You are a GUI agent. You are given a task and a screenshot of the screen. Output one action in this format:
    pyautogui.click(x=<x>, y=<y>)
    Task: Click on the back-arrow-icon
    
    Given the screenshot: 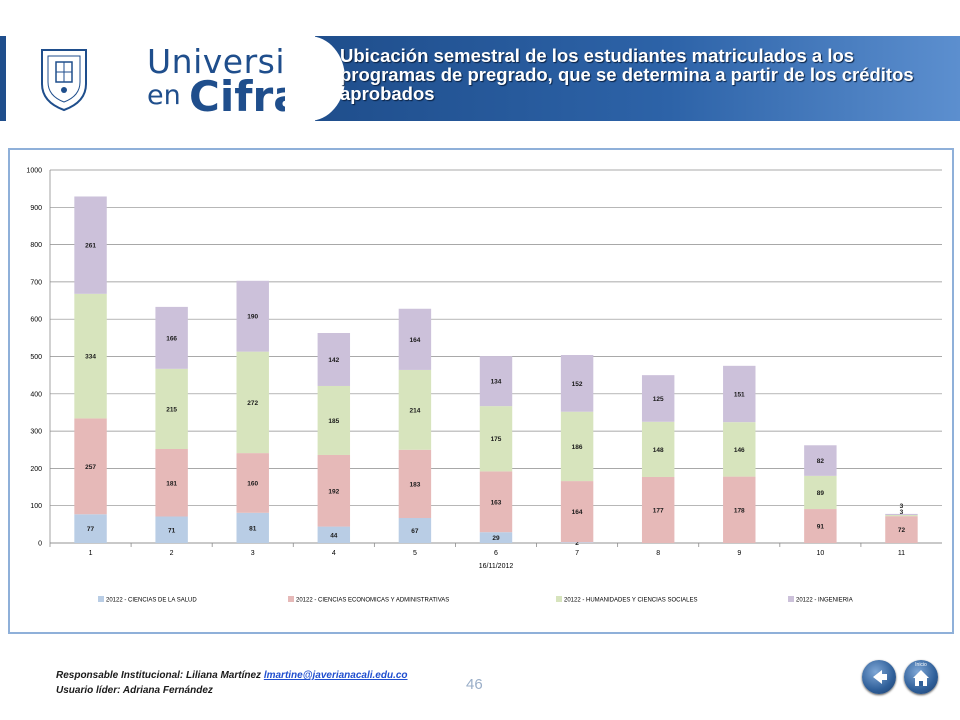 What is the action you would take?
    pyautogui.click(x=880, y=677)
    